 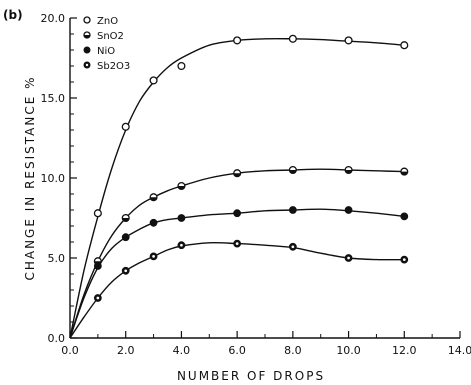 I want to click on legend-label-sno2: SnO2, so click(x=110, y=36).